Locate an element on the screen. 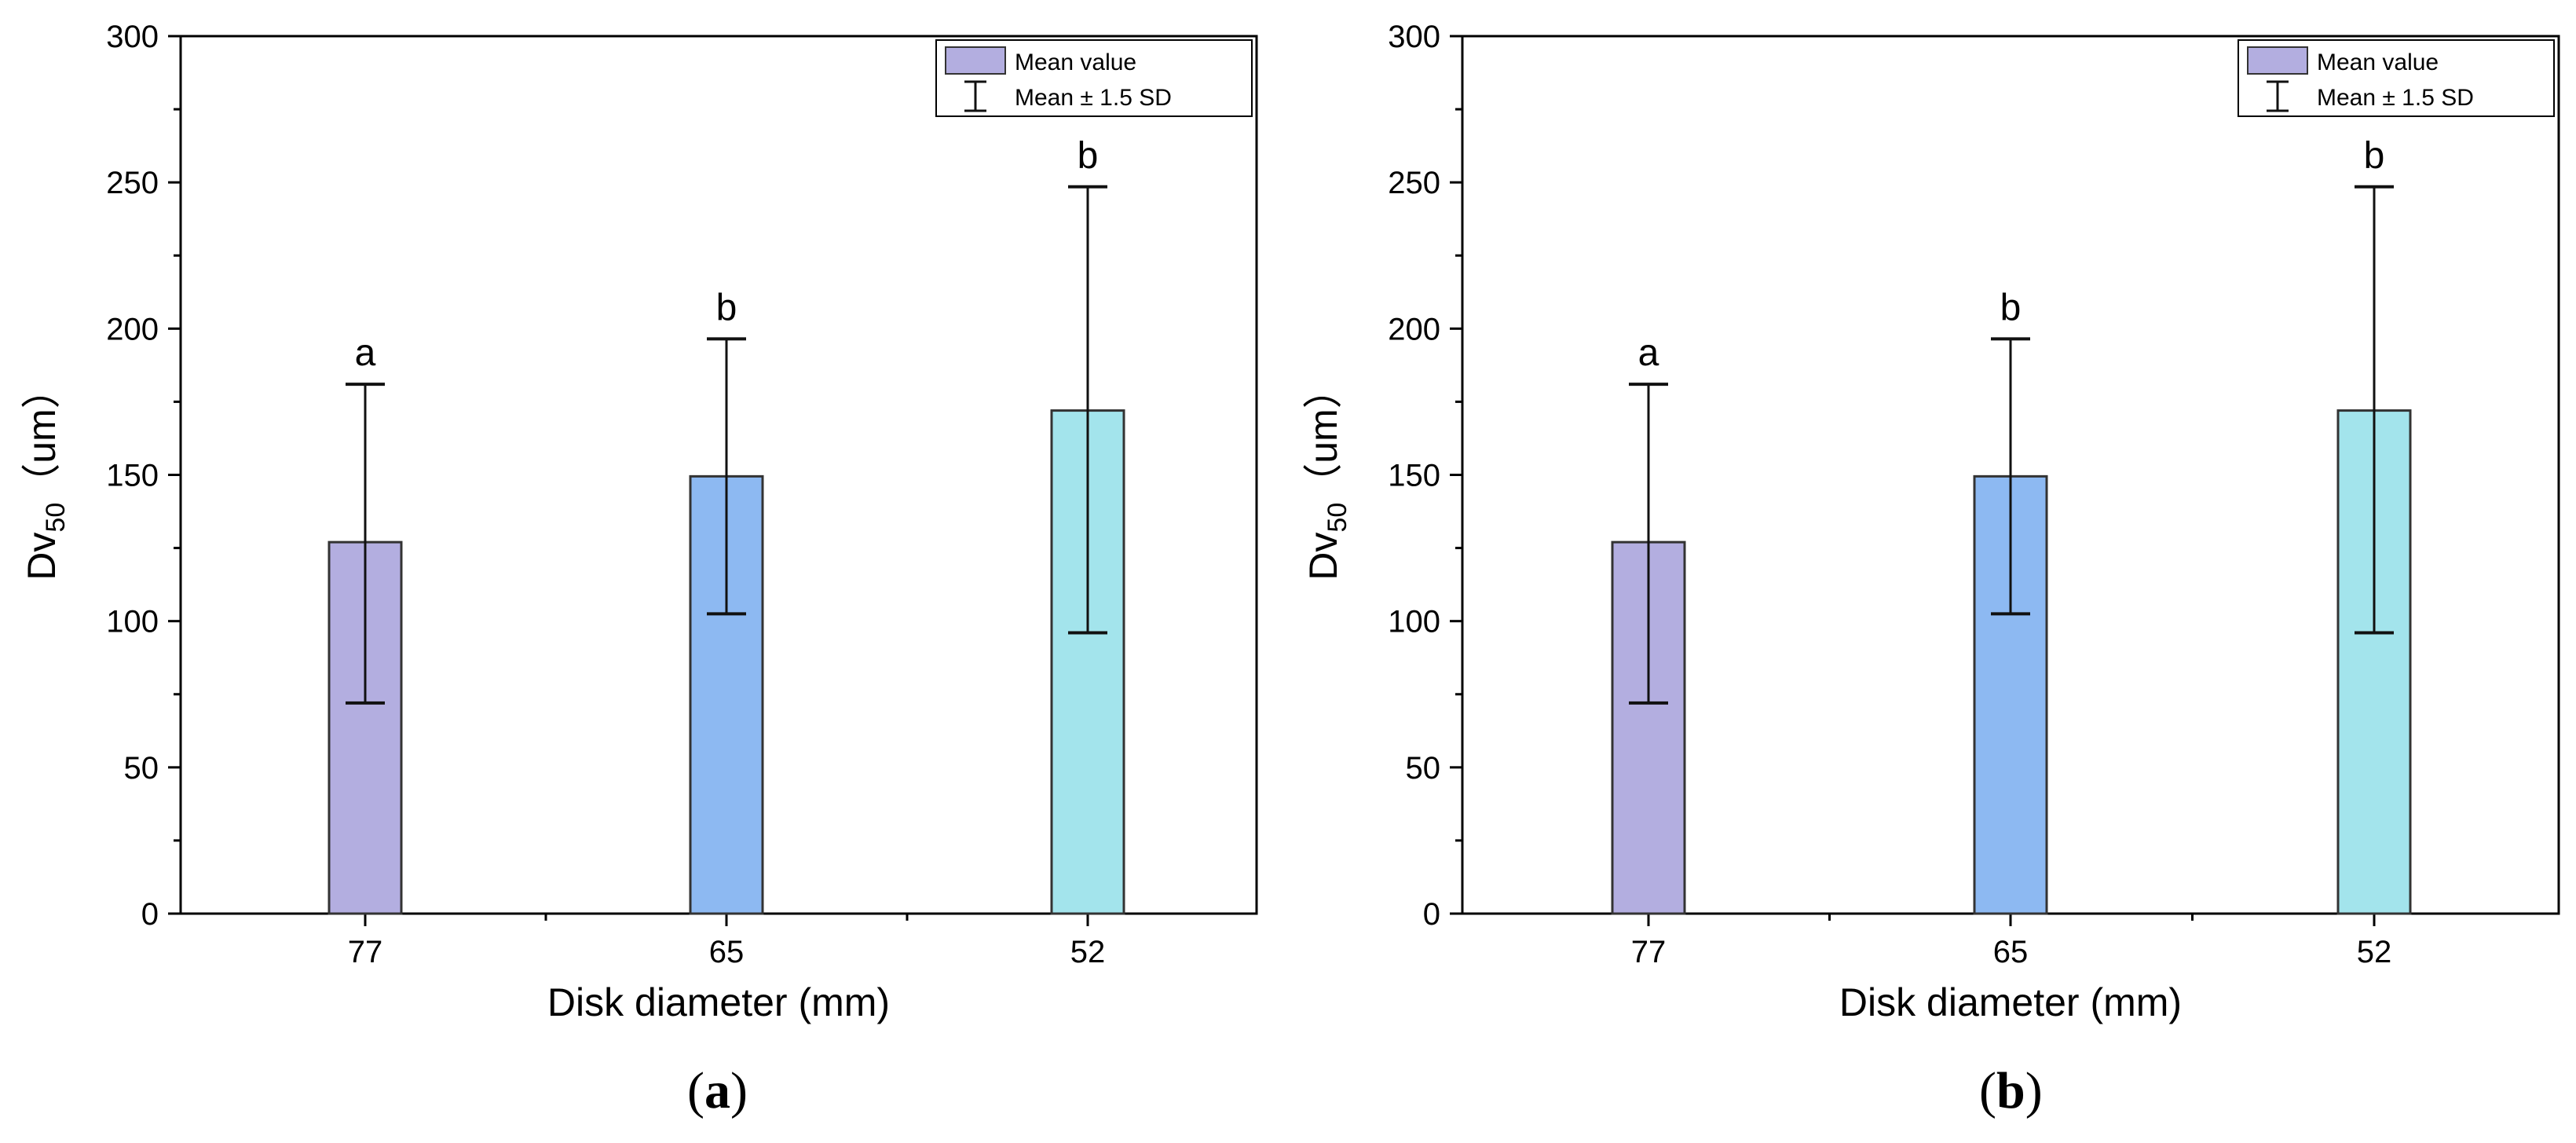  panel-label: (a) is located at coordinates (717, 1090).